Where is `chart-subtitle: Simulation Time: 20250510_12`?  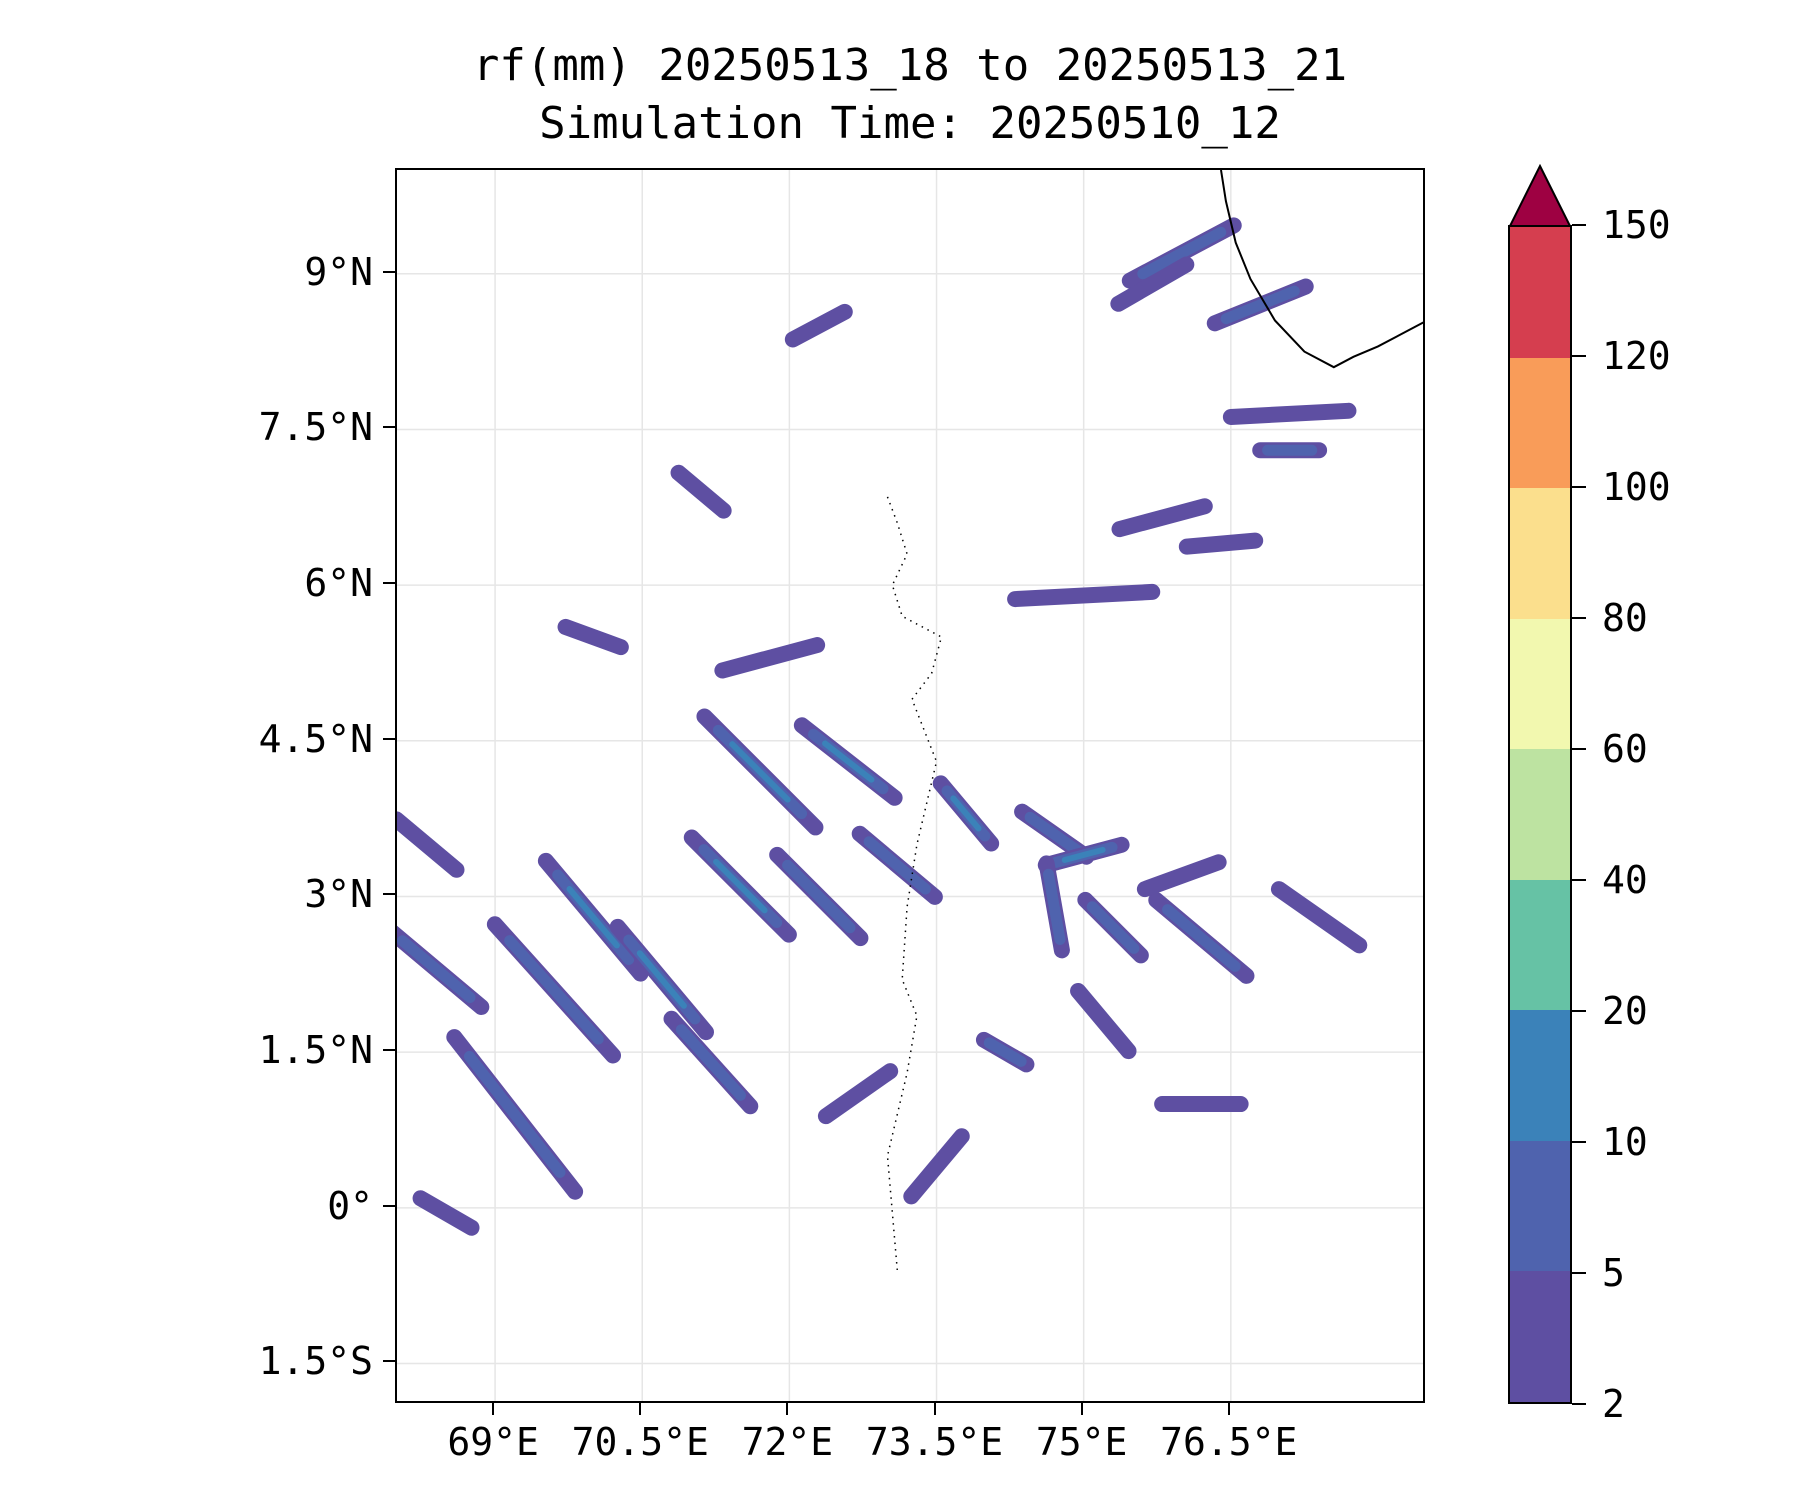 chart-subtitle: Simulation Time: 20250510_12 is located at coordinates (910, 123).